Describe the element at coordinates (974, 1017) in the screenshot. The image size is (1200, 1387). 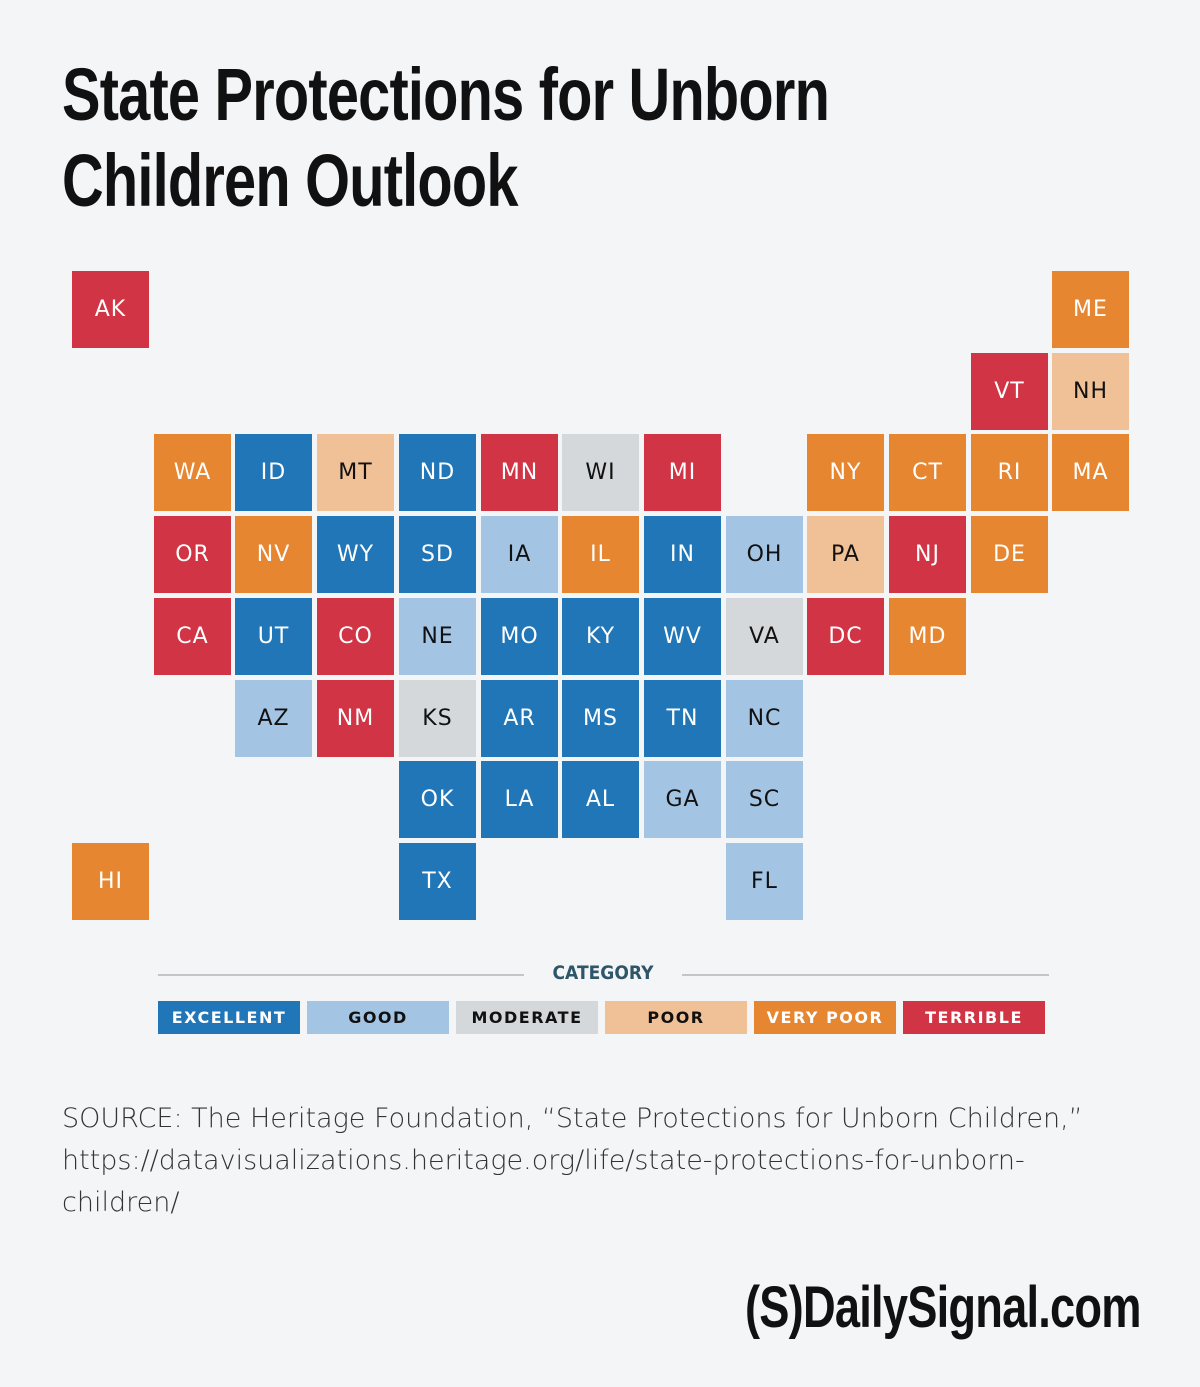
I see `legend-item-terrible: TERRIBLE` at that location.